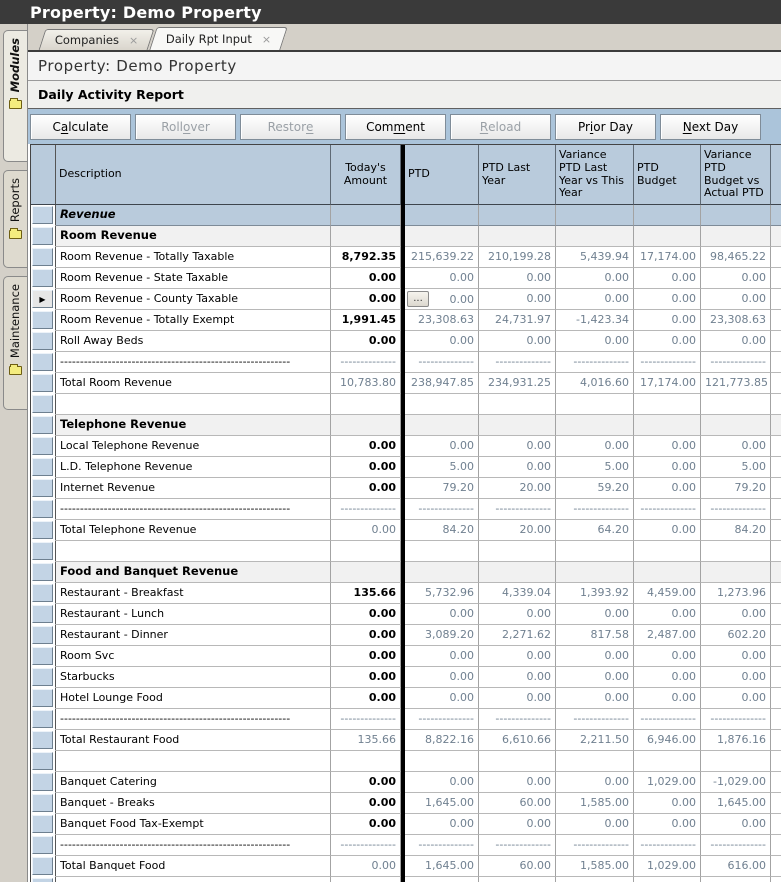 Image resolution: width=781 pixels, height=882 pixels. Describe the element at coordinates (667, 257) in the screenshot. I see `cell-ptd-budget: 17,174.00` at that location.